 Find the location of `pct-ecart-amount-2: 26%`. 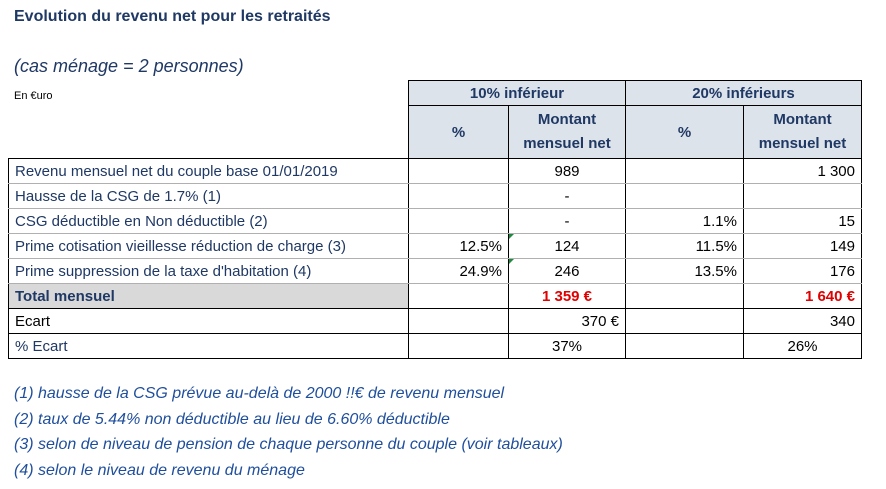

pct-ecart-amount-2: 26% is located at coordinates (802, 346).